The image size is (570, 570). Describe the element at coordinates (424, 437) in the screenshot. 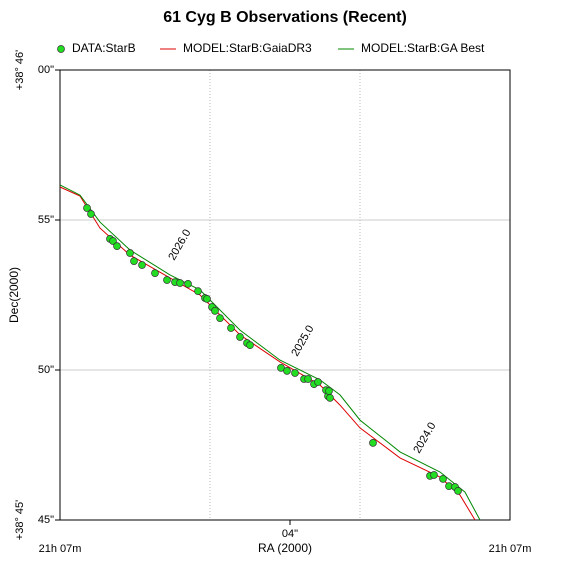

I see `epoch-annotation: 2024.0` at that location.